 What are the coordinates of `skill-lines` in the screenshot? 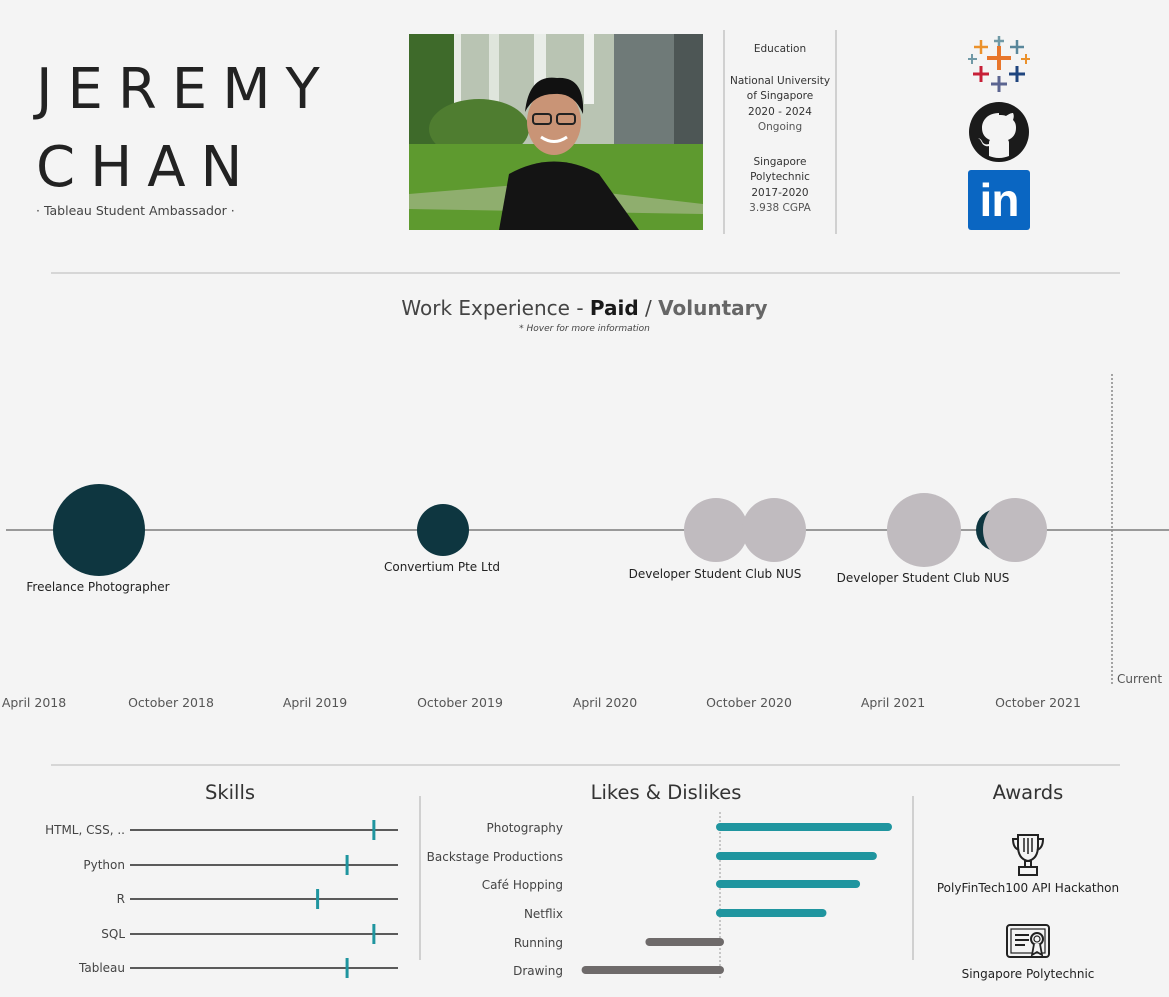 It's located at (264, 899).